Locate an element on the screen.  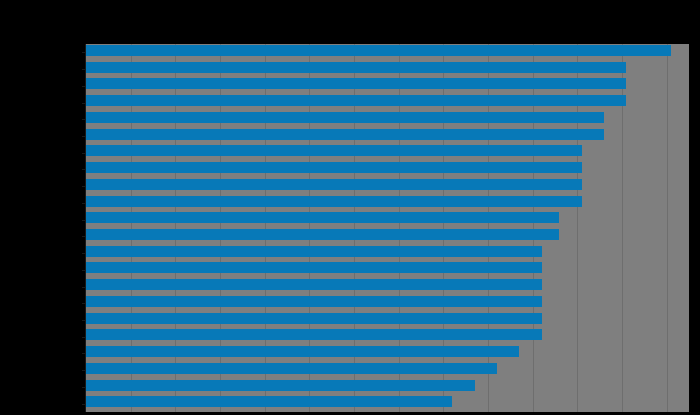
y-axis-spine is located at coordinates (85, 228).